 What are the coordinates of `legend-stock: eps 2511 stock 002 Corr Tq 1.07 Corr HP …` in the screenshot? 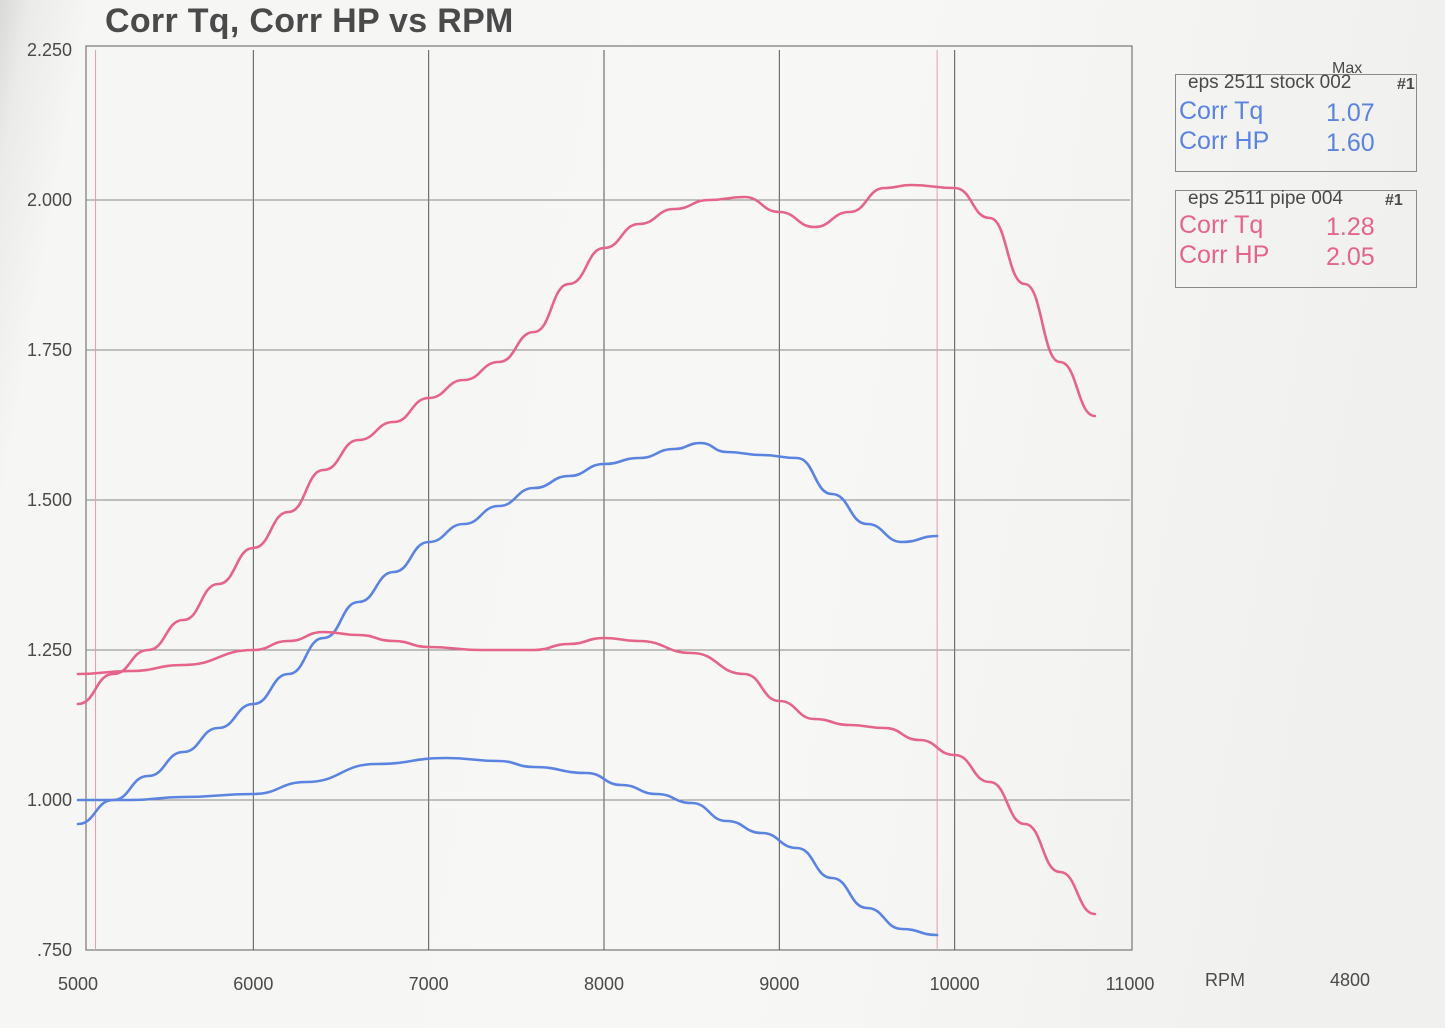 It's located at (1296, 122).